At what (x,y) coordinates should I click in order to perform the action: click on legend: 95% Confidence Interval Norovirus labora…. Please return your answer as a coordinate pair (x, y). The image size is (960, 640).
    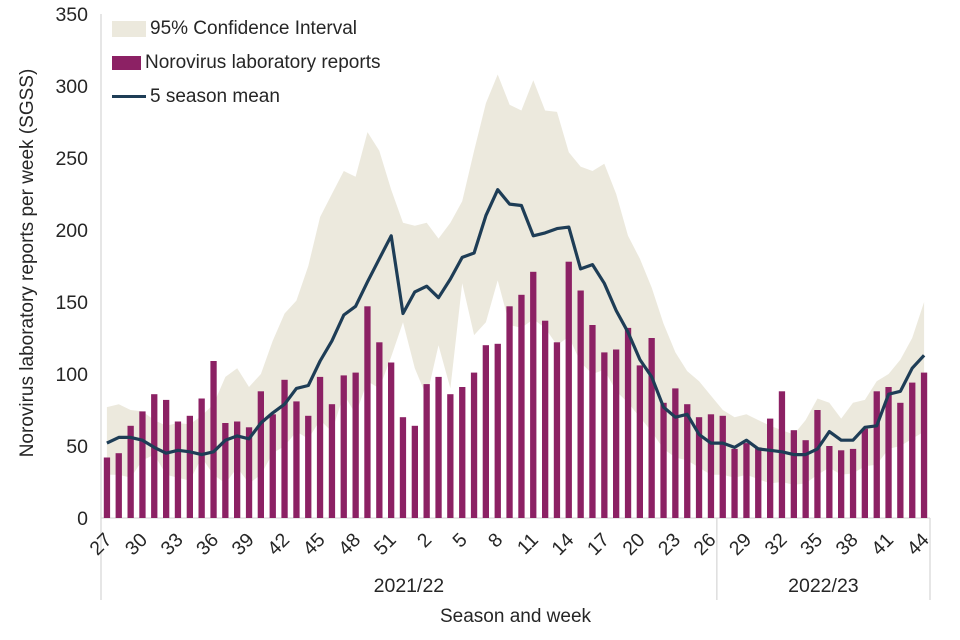
    Looking at the image, I should click on (246, 62).